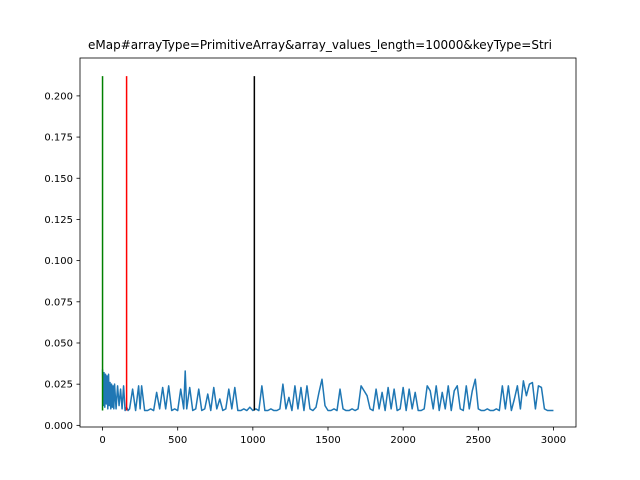  Describe the element at coordinates (58, 96) in the screenshot. I see `y-tick-label: 0.200` at that location.